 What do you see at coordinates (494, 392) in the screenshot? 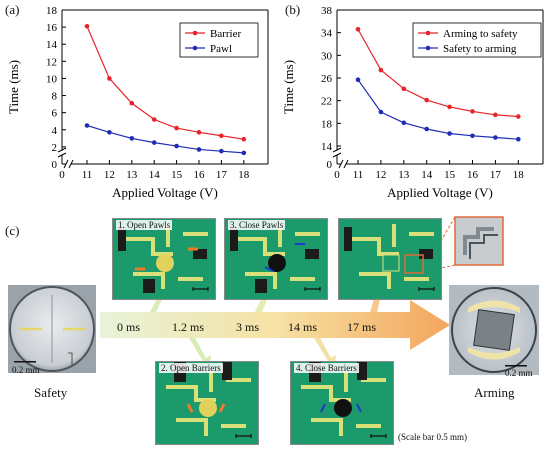
I see `arming-label: Arming` at bounding box center [494, 392].